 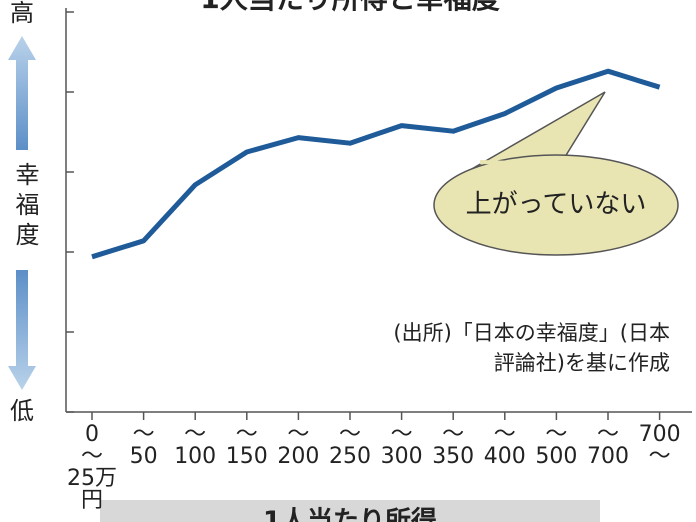 I want to click on bubble, so click(x=556, y=205).